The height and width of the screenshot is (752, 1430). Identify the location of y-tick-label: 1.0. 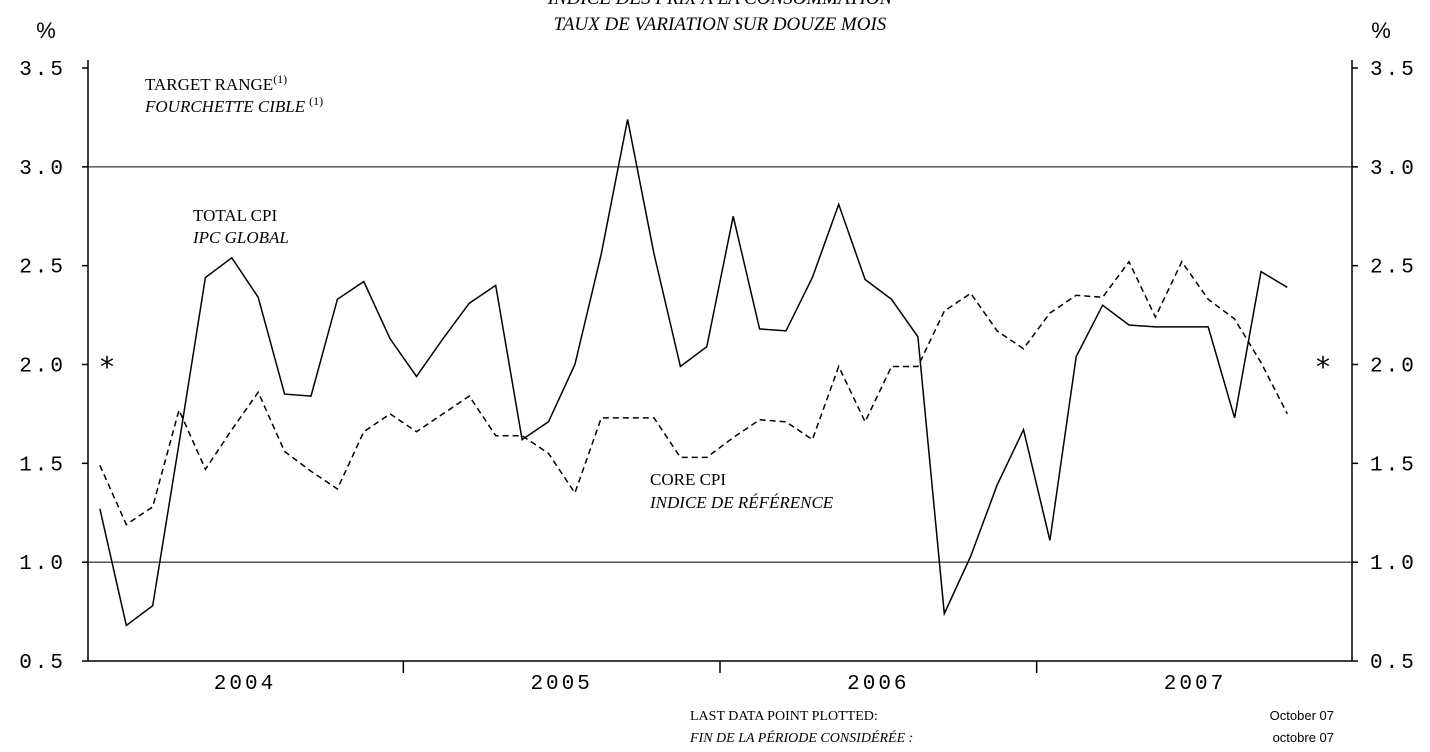
(42, 564).